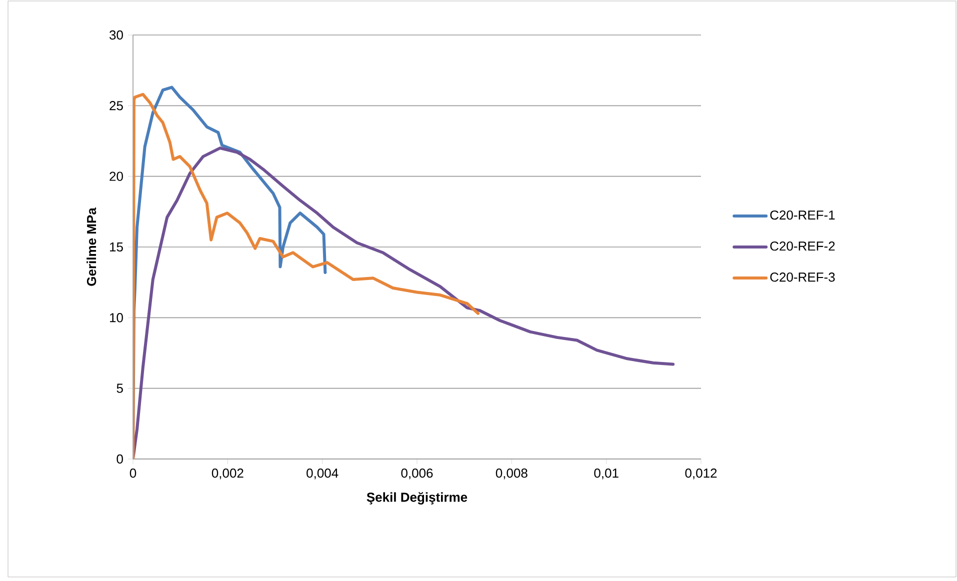 Image resolution: width=957 pixels, height=581 pixels. What do you see at coordinates (91, 247) in the screenshot?
I see `y-axis-title: Gerilme MPa` at bounding box center [91, 247].